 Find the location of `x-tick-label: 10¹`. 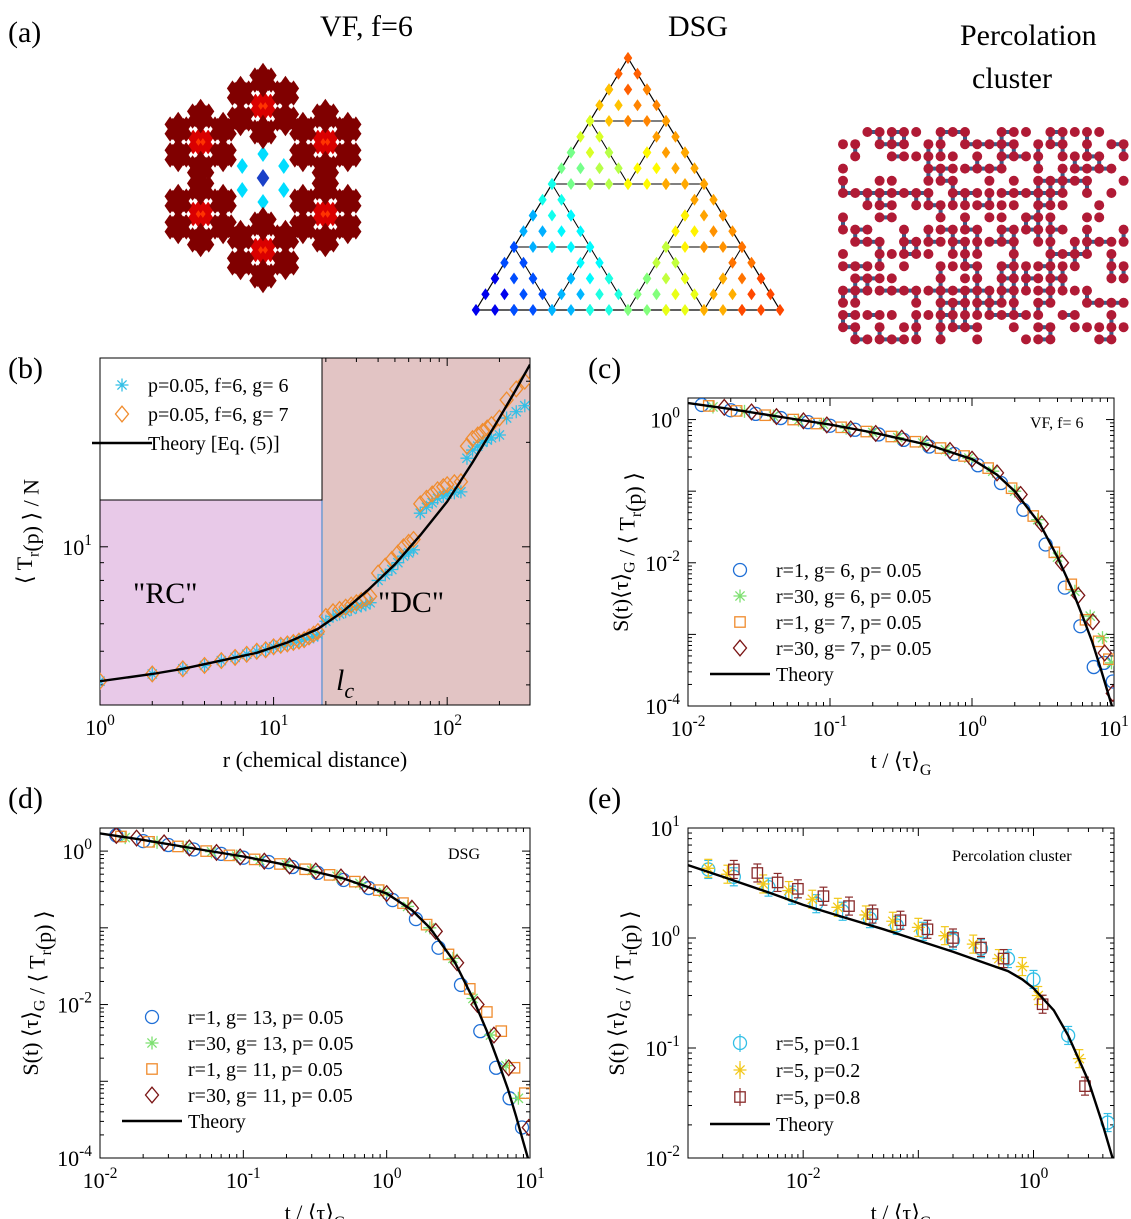

x-tick-label: 10¹ is located at coordinates (1114, 727).